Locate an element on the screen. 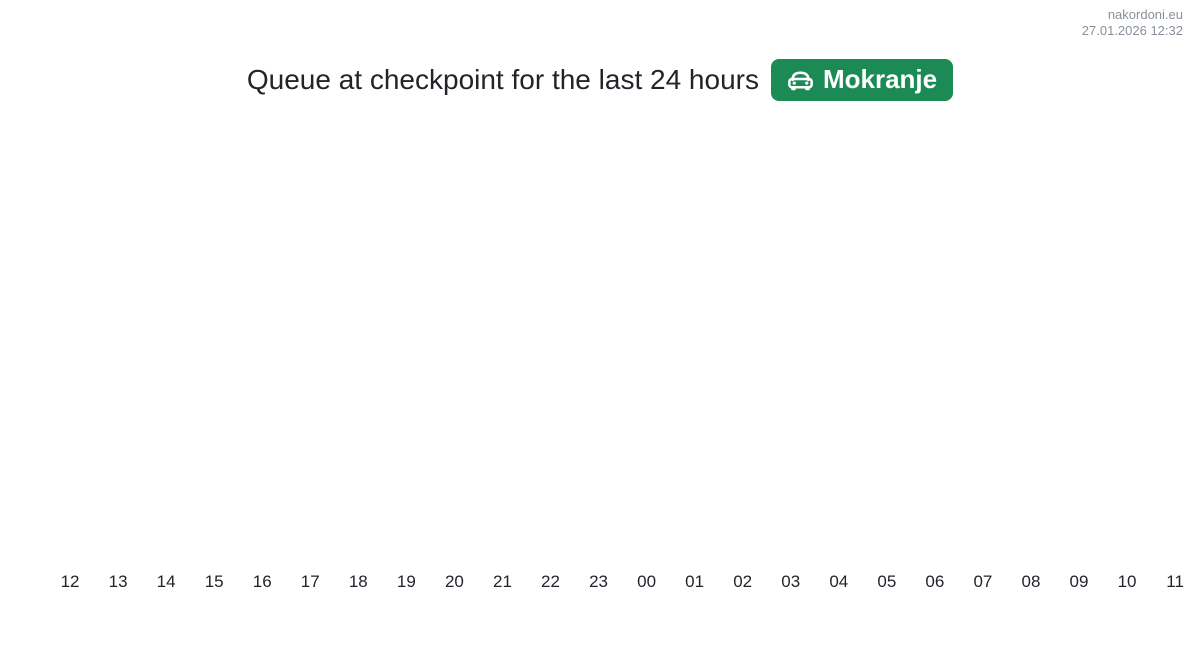 This screenshot has height=651, width=1200. x-axis-label: 13 is located at coordinates (118, 581).